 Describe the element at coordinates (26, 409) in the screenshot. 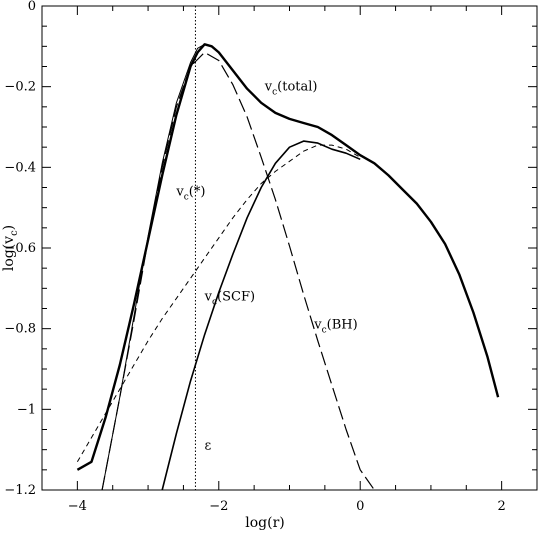

I see `y-tick-label: −1` at that location.